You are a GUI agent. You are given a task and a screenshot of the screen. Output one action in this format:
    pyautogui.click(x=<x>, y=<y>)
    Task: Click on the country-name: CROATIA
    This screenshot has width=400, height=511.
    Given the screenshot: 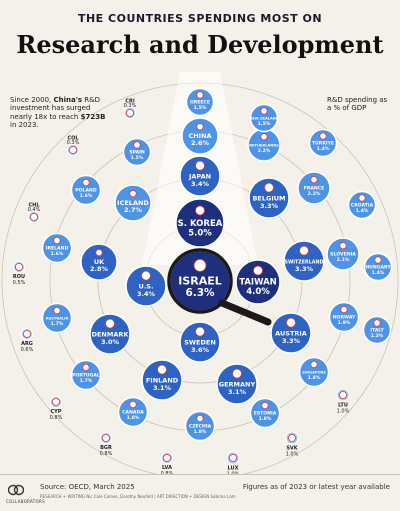 What is the action you would take?
    pyautogui.click(x=362, y=205)
    